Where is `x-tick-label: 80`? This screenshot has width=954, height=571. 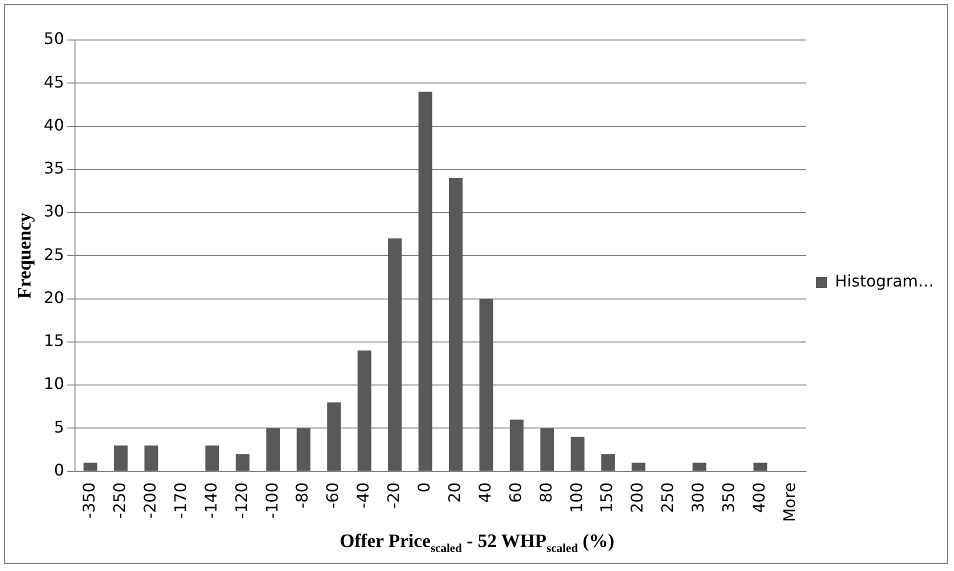 x-tick-label: 80 is located at coordinates (546, 492).